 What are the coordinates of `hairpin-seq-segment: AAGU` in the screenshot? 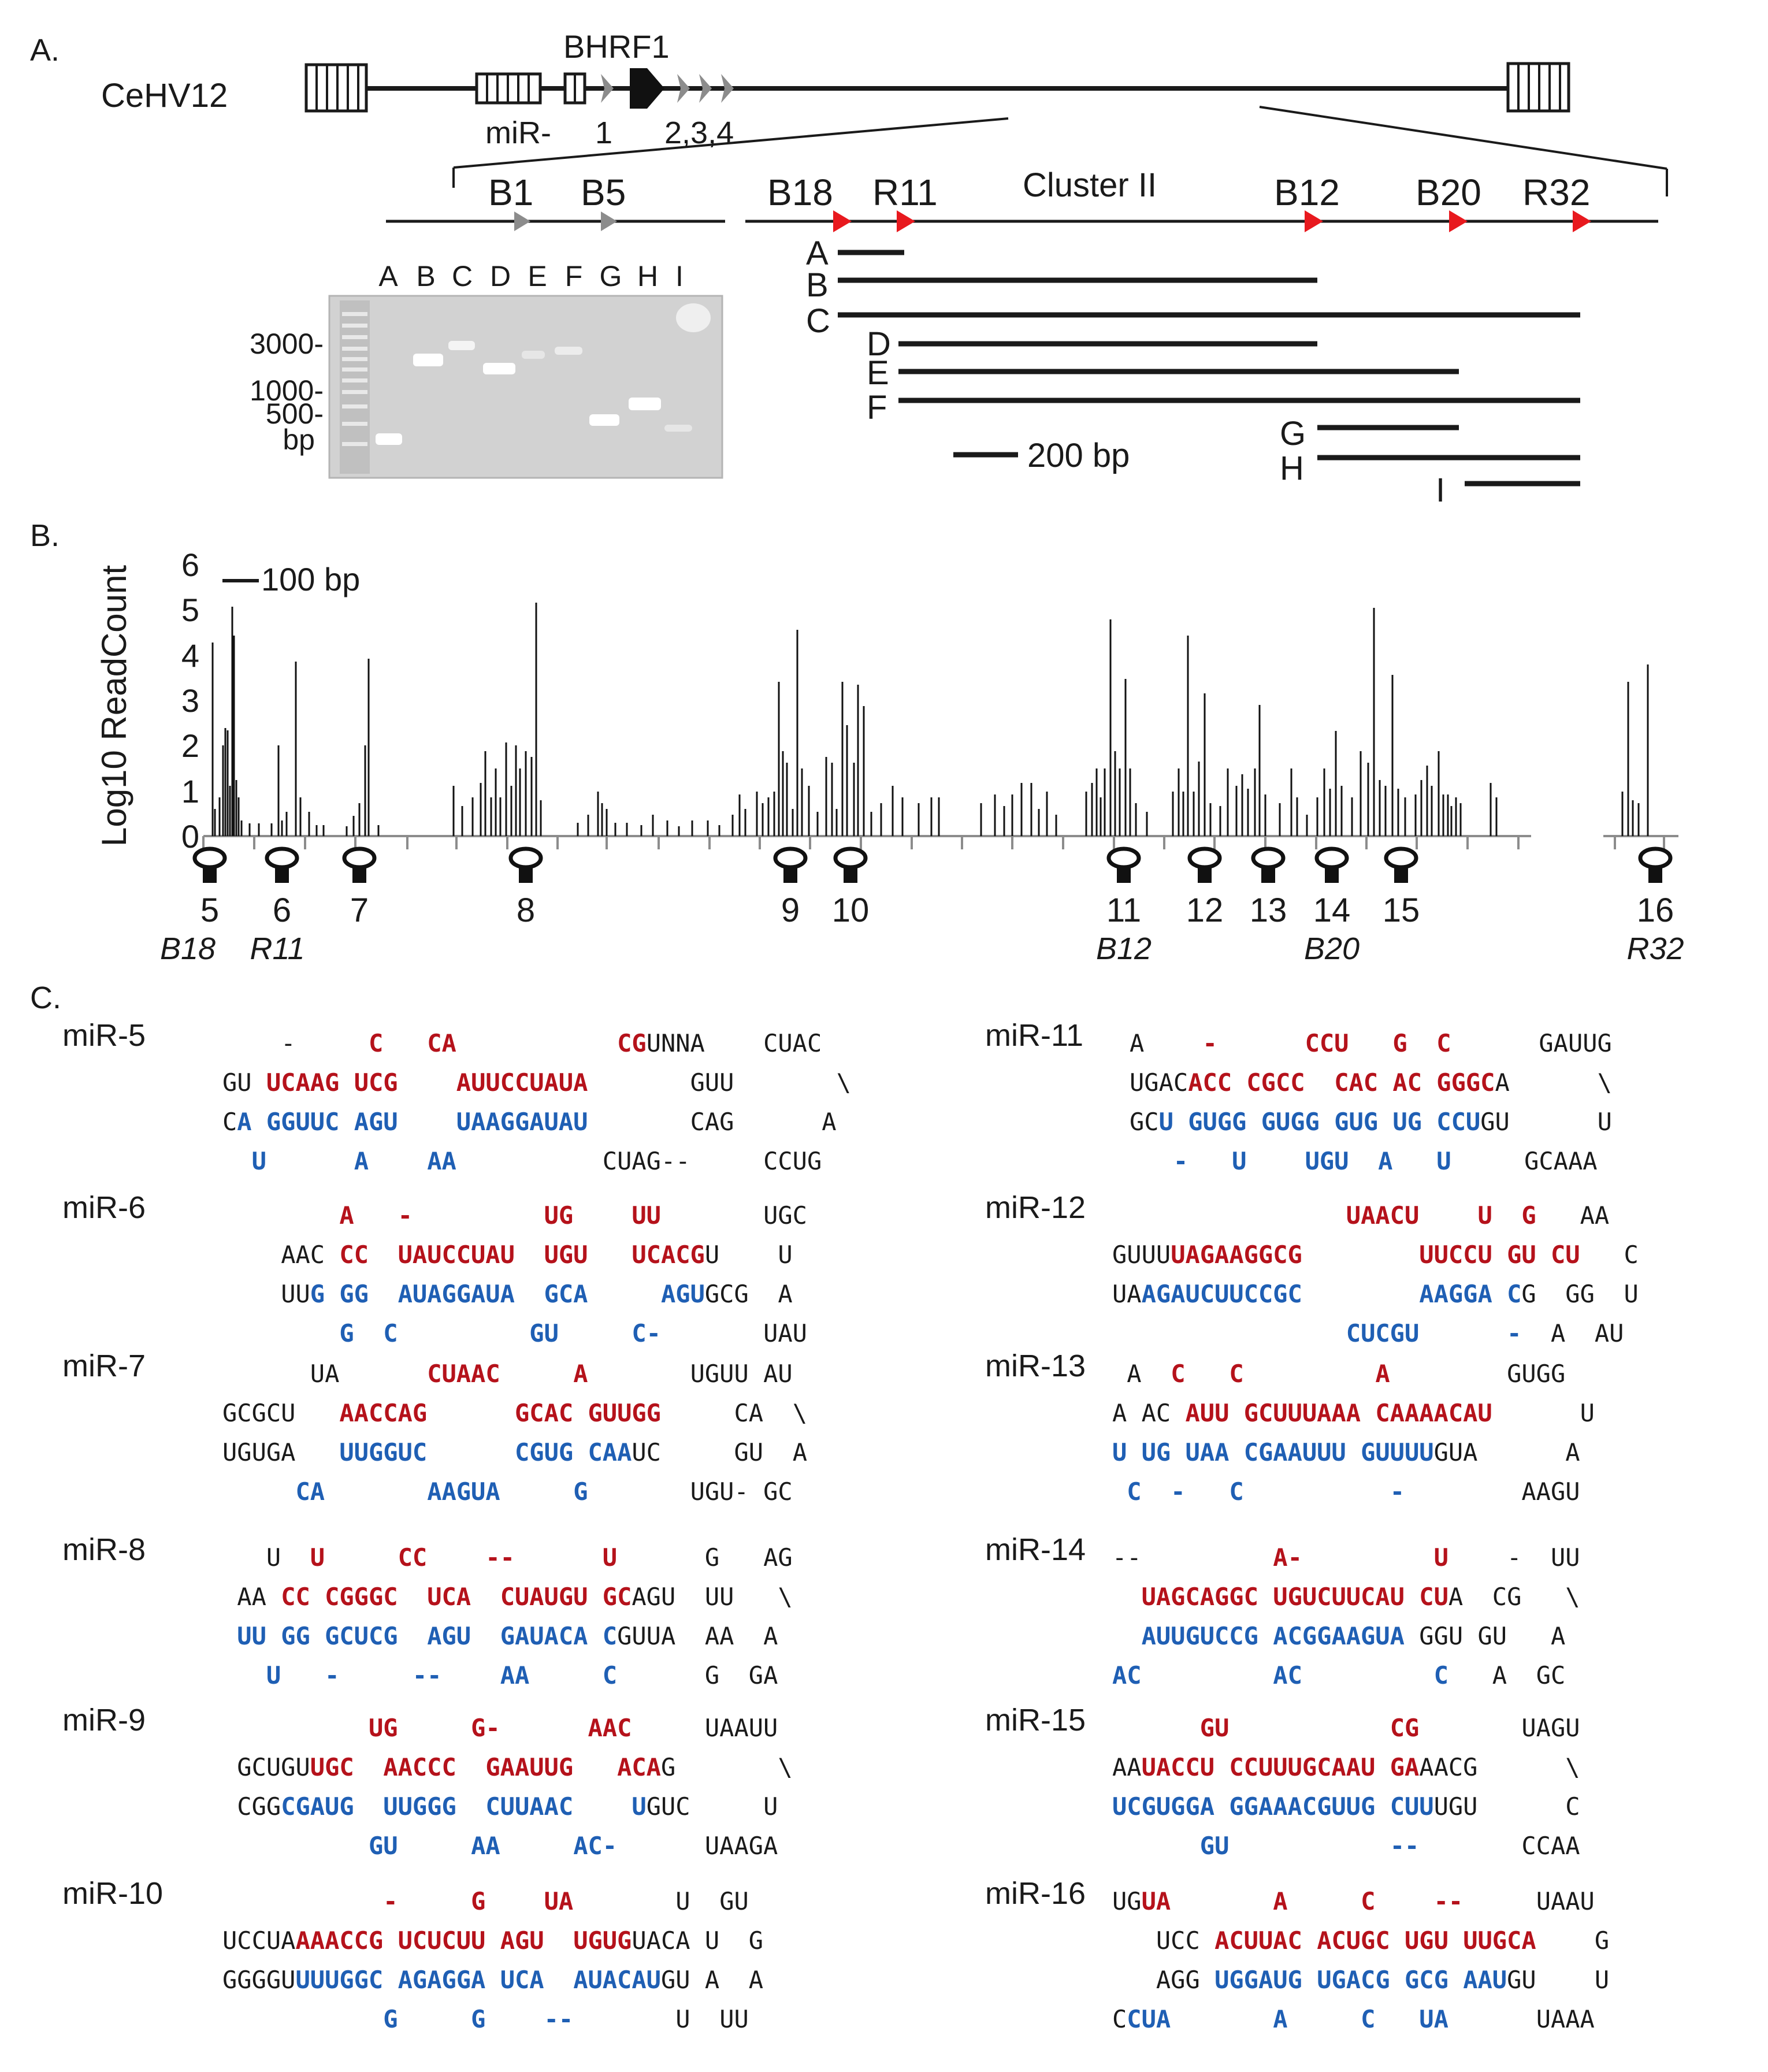 It's located at (1550, 1491).